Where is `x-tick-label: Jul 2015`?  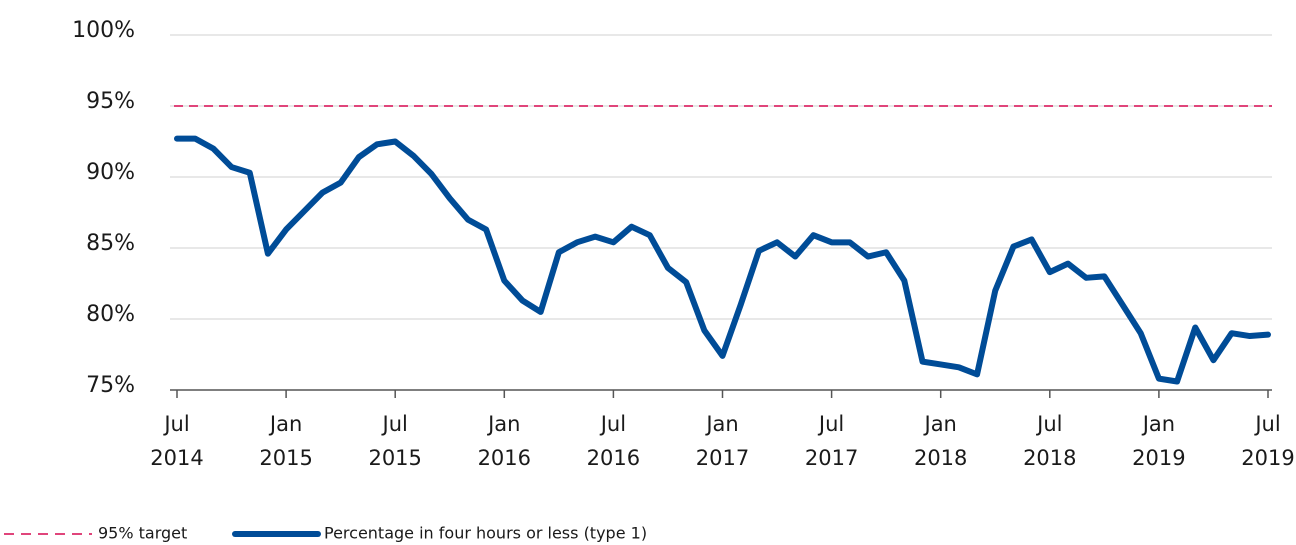
x-tick-label: Jul 2015 is located at coordinates (395, 441).